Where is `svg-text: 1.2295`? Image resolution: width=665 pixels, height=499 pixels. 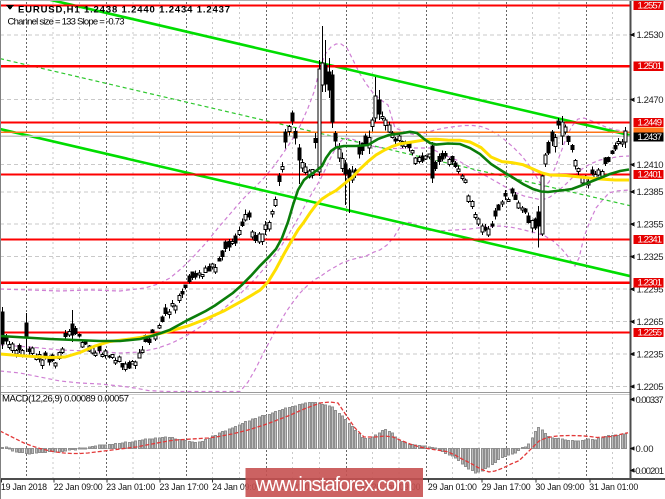
svg-text: 1.2295 is located at coordinates (650, 290).